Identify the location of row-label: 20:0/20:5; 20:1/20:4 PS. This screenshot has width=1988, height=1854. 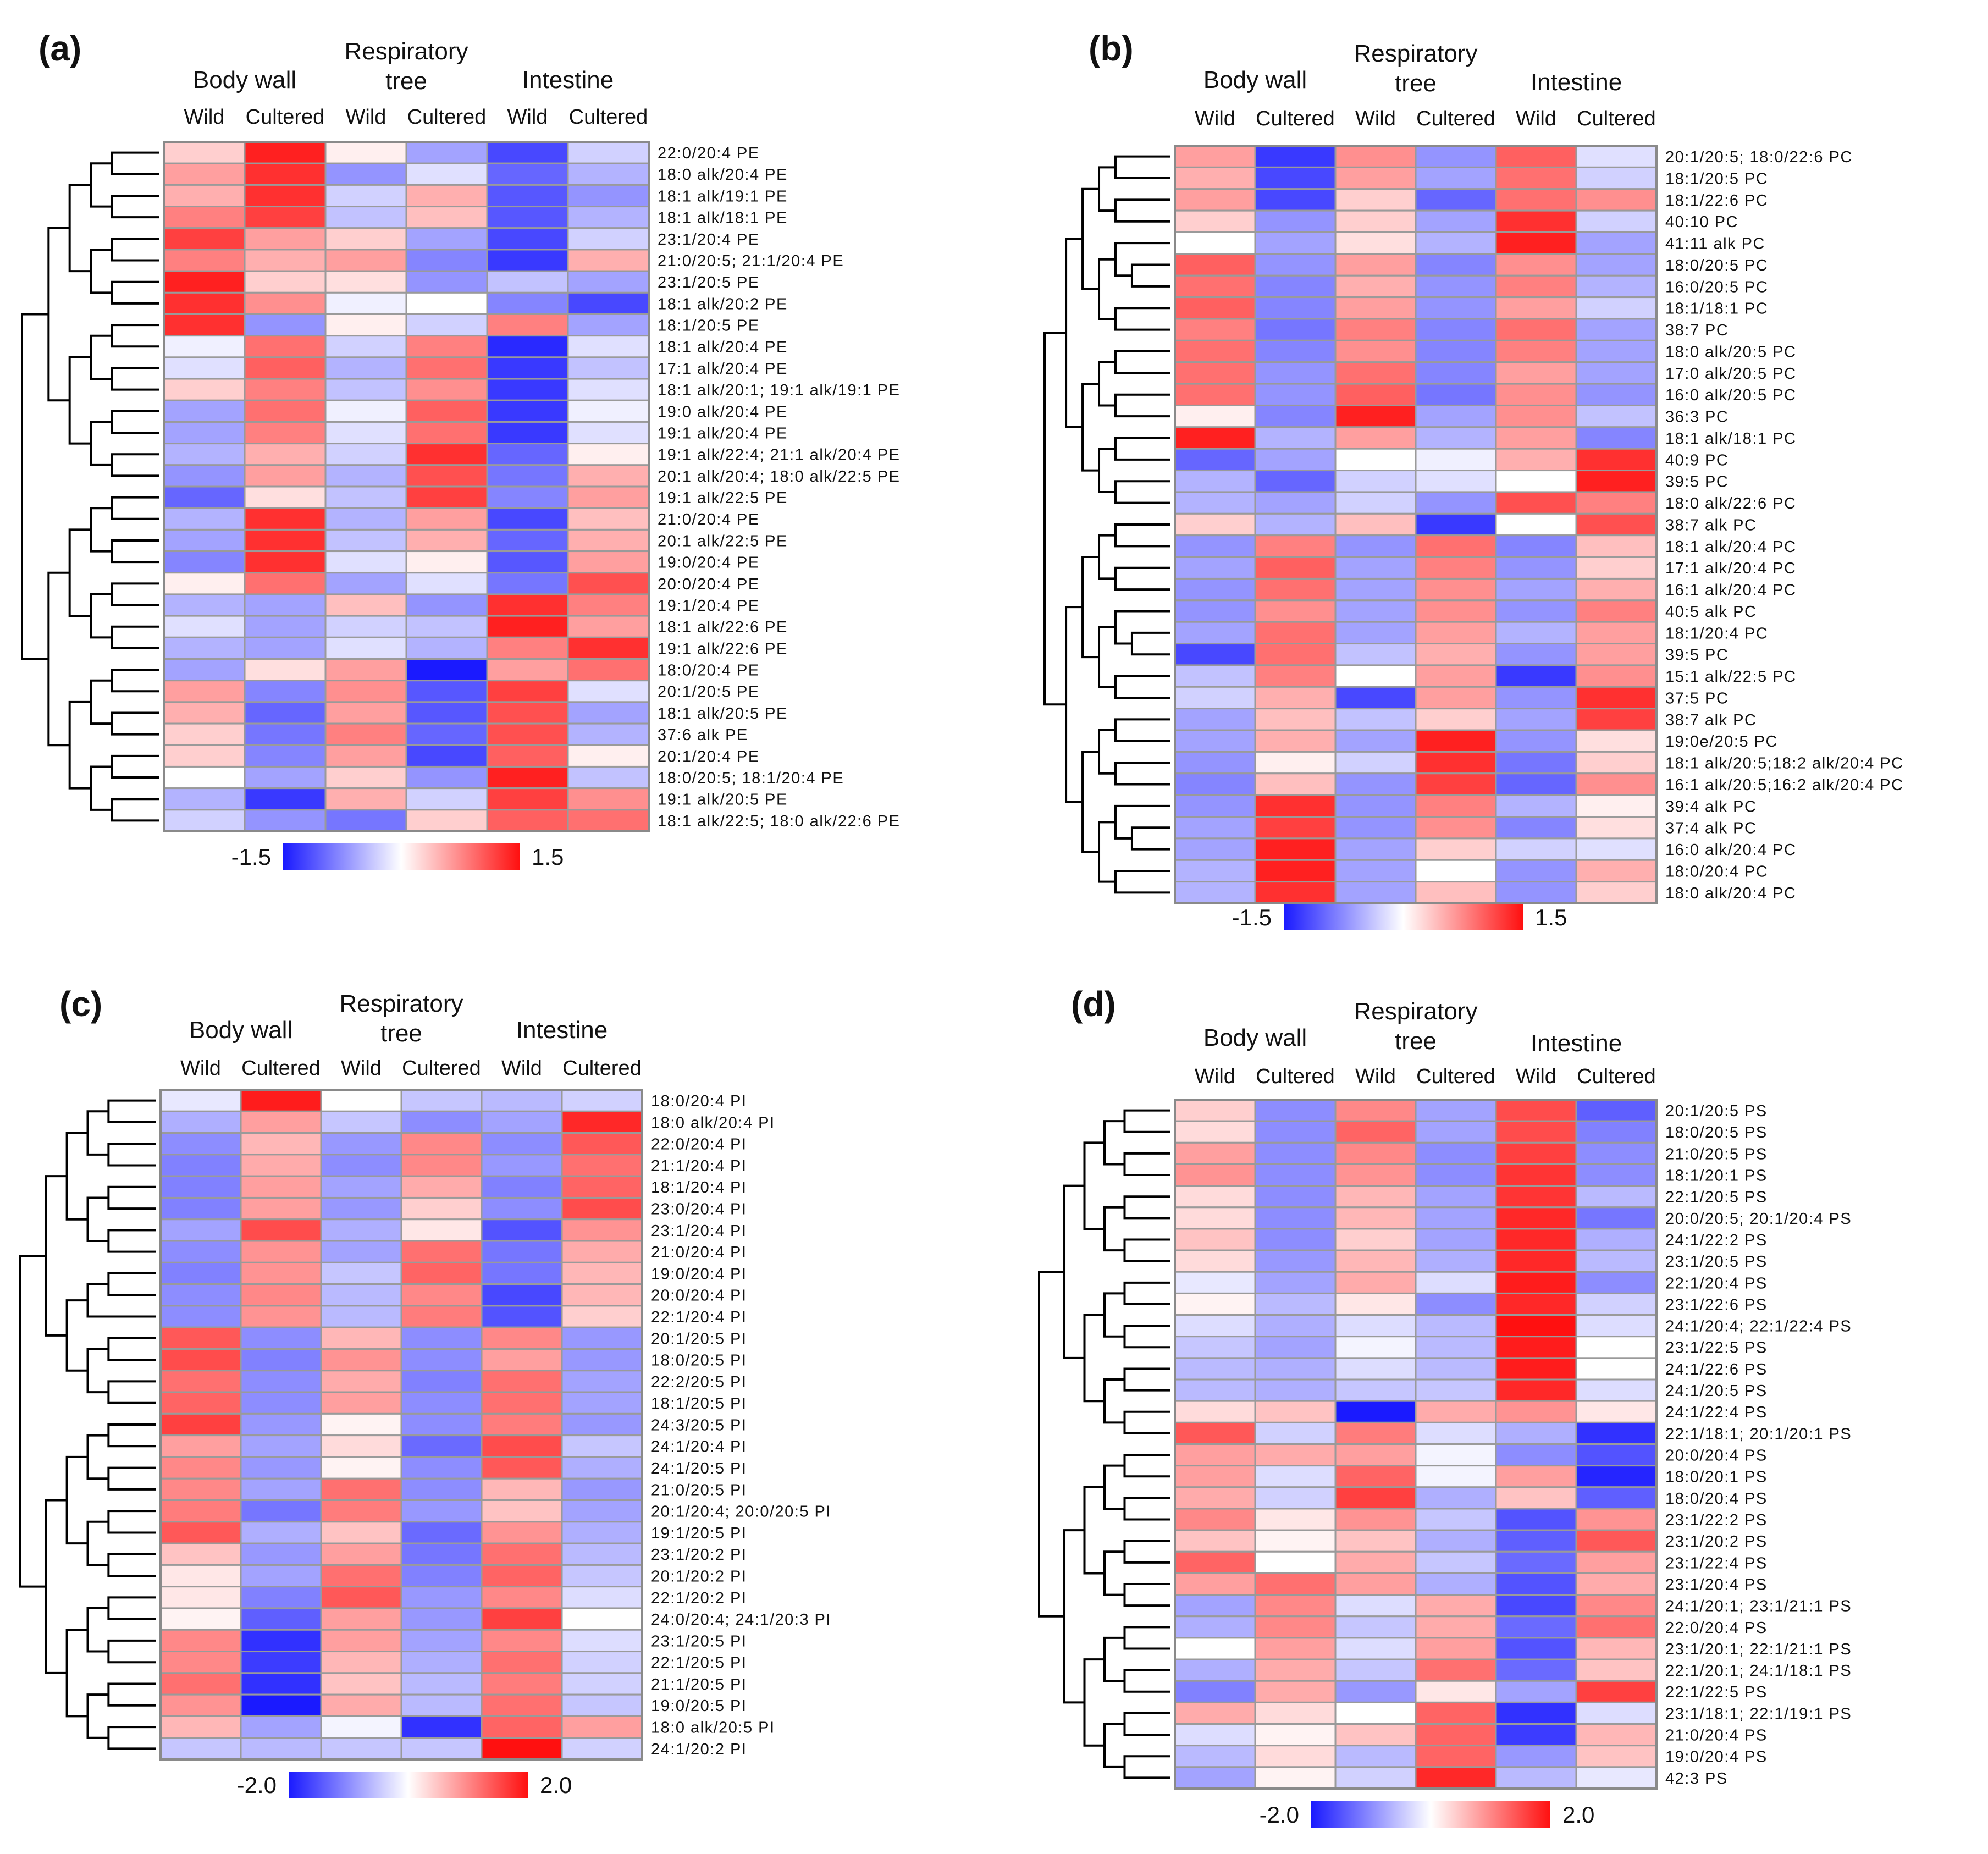
(1758, 1219).